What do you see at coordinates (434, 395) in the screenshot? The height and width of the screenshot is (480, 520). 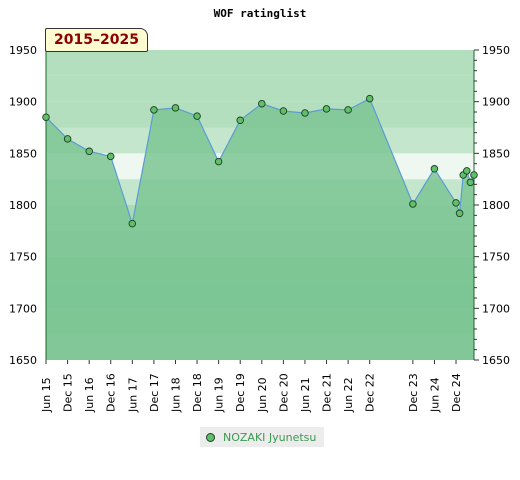 I see `x-tick-label: Jun 24` at bounding box center [434, 395].